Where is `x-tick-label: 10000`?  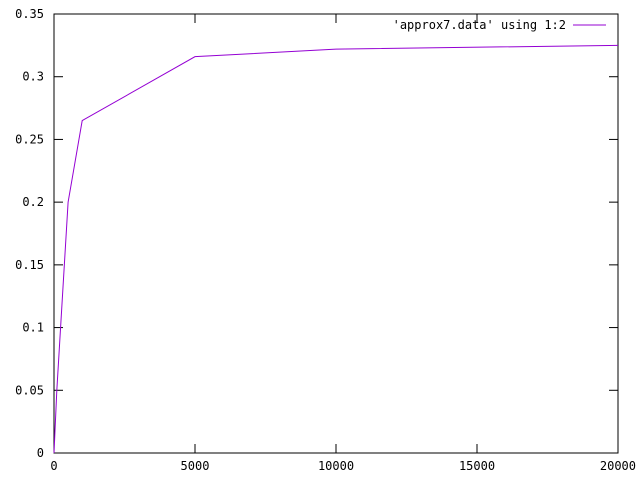 x-tick-label: 10000 is located at coordinates (336, 466).